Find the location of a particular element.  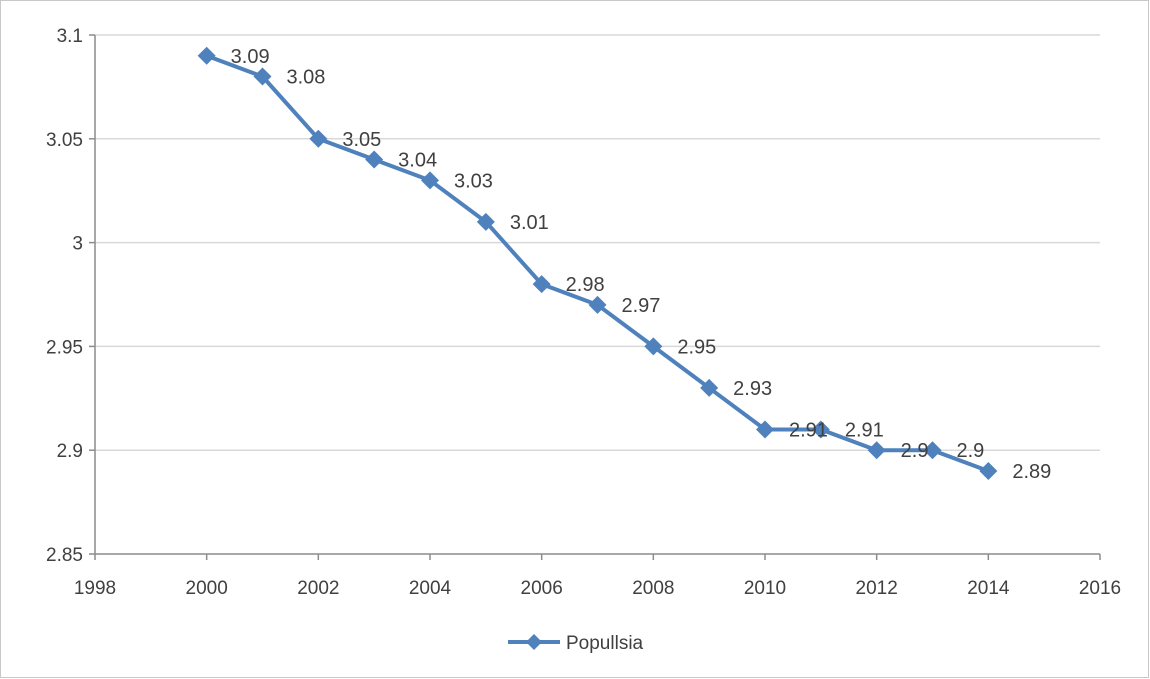

y-tick-label: 3.1 is located at coordinates (70, 36).